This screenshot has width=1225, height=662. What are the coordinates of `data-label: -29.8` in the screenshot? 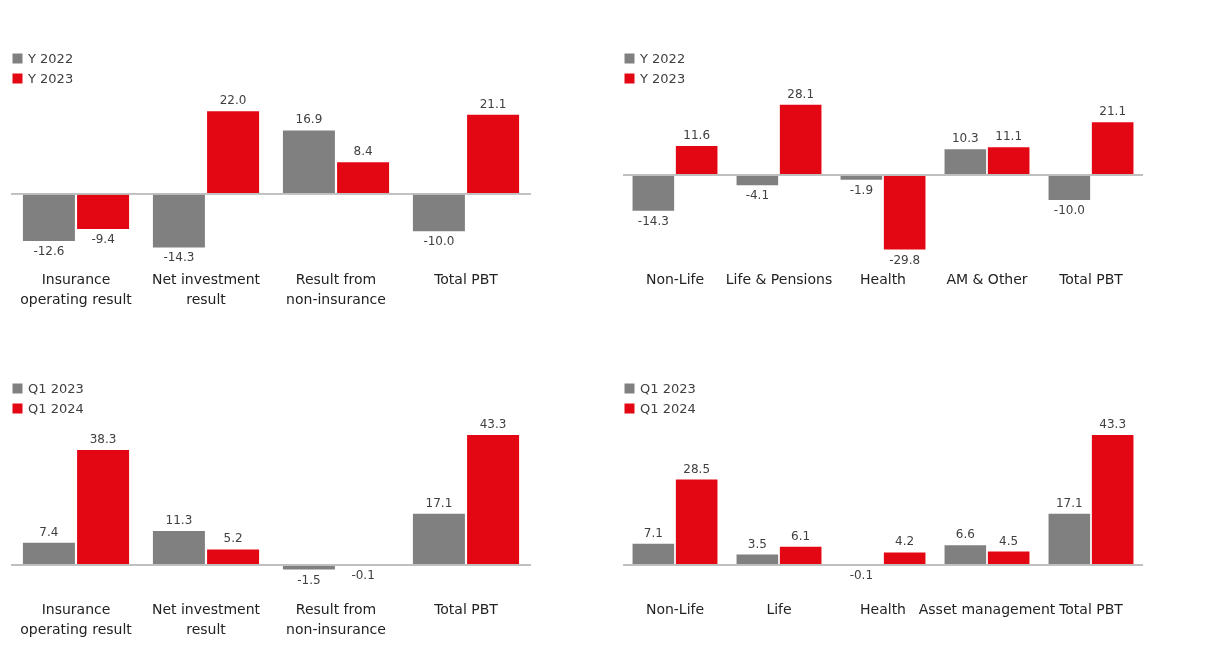 It's located at (905, 259).